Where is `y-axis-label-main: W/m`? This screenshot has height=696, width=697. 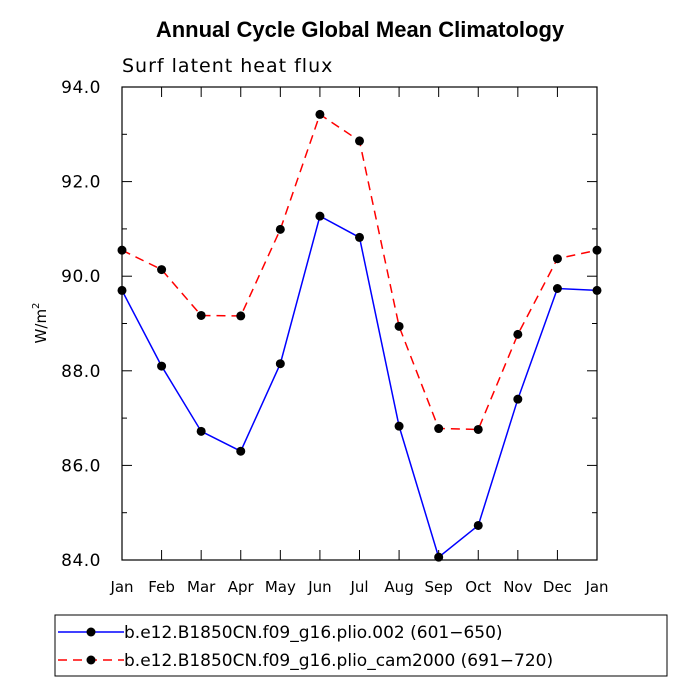 y-axis-label-main: W/m is located at coordinates (41, 326).